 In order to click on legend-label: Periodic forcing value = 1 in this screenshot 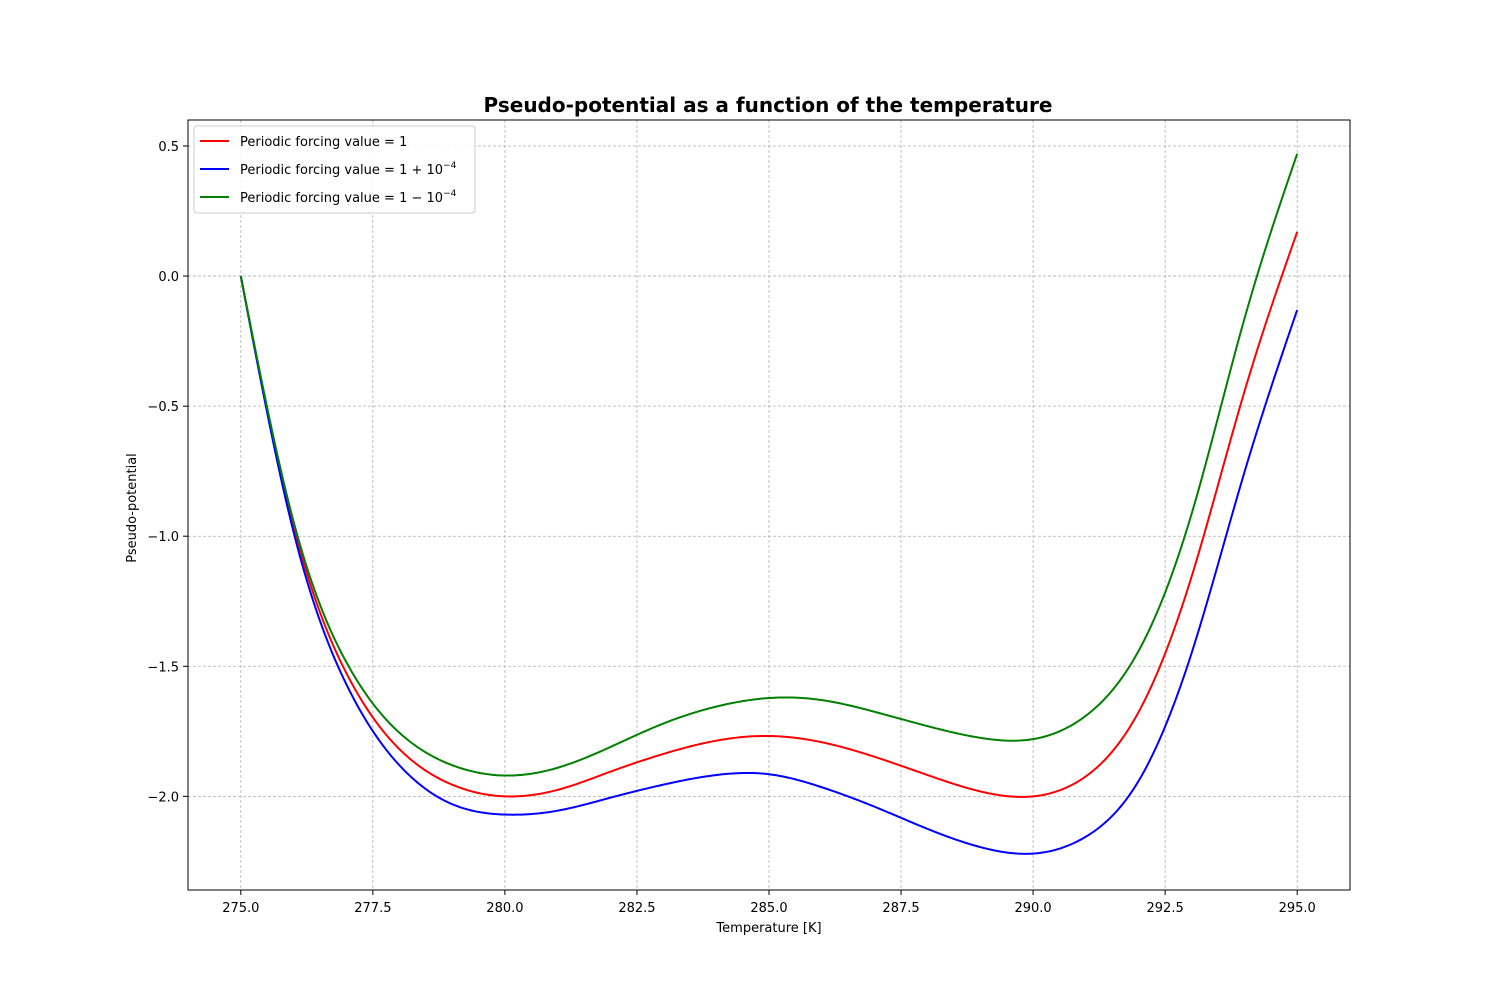, I will do `click(323, 142)`.